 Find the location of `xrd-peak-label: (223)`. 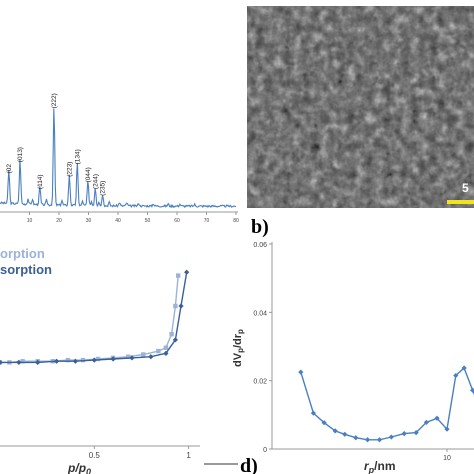

xrd-peak-label: (223) is located at coordinates (69, 169).